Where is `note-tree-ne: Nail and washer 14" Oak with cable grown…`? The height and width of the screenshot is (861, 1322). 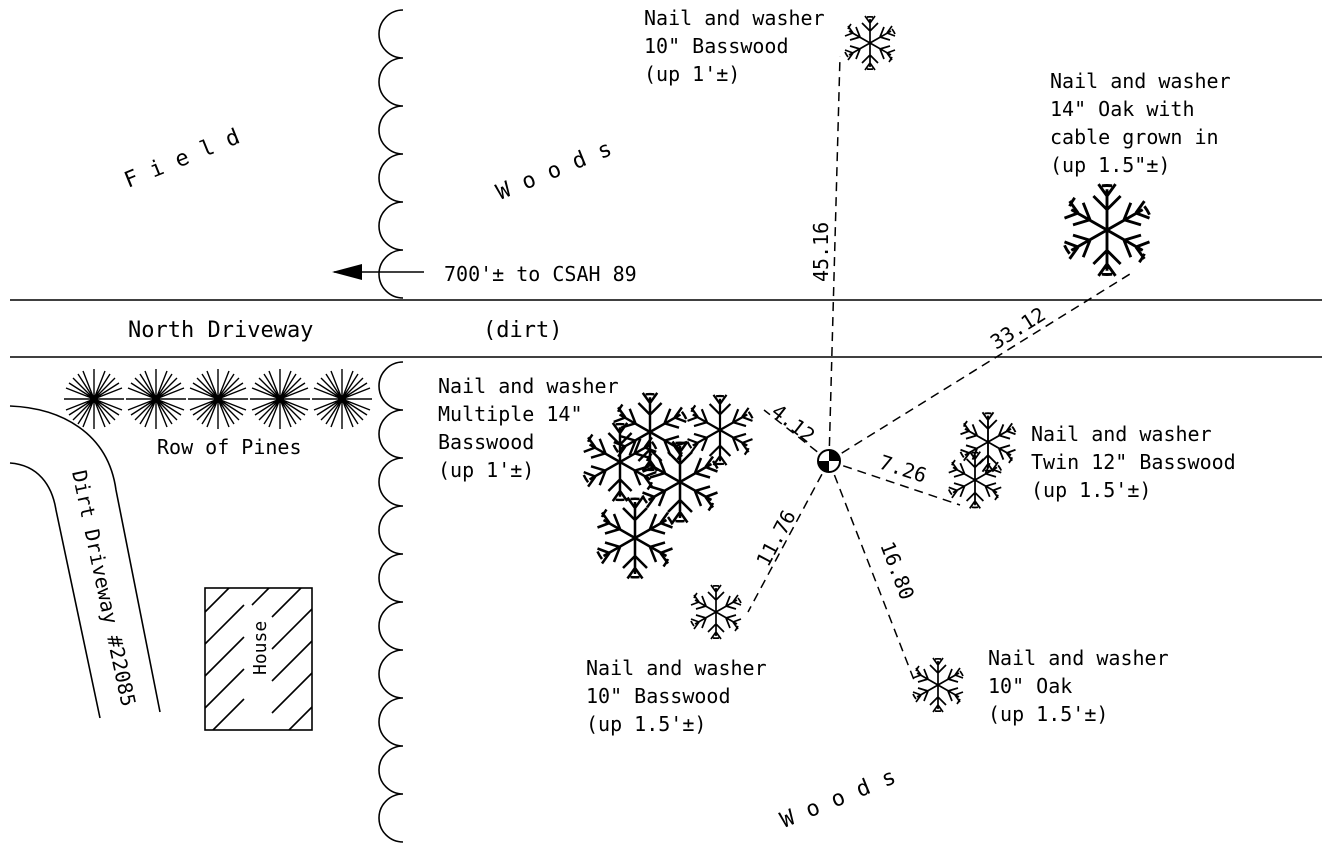 note-tree-ne: Nail and washer 14" Oak with cable grown… is located at coordinates (1140, 123).